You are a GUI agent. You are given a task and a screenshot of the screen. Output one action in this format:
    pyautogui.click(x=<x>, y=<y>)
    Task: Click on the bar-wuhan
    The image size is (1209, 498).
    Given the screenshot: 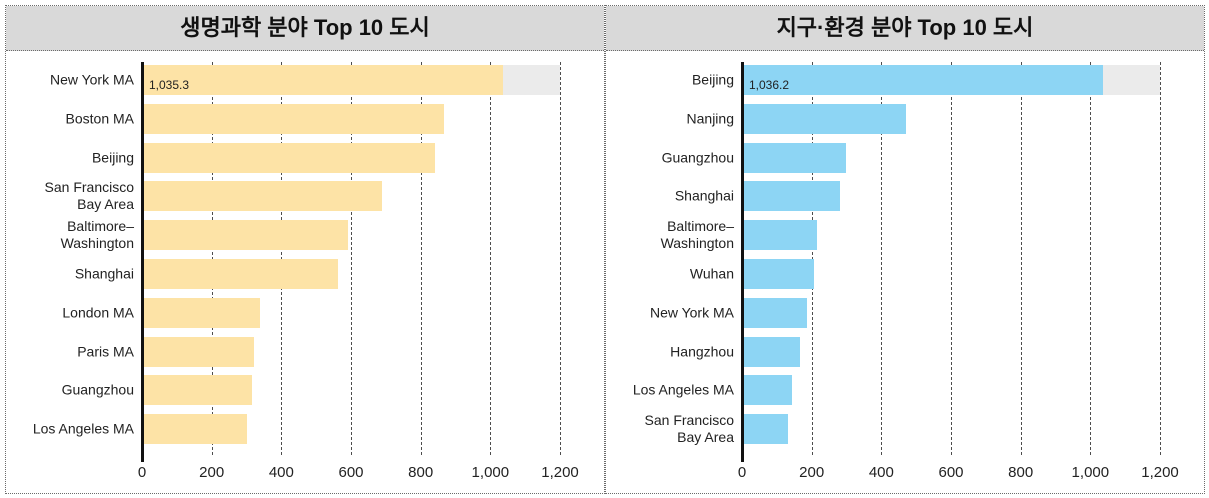 What is the action you would take?
    pyautogui.click(x=778, y=274)
    